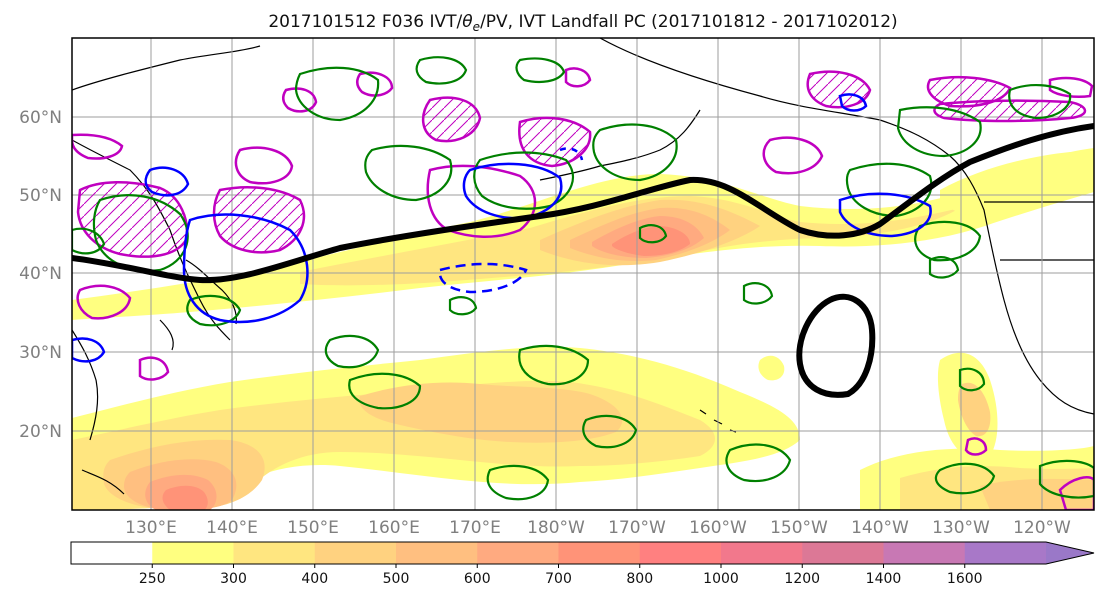 Image resolution: width=1105 pixels, height=603 pixels. Describe the element at coordinates (961, 528) in the screenshot. I see `lon-label: 130°W` at that location.